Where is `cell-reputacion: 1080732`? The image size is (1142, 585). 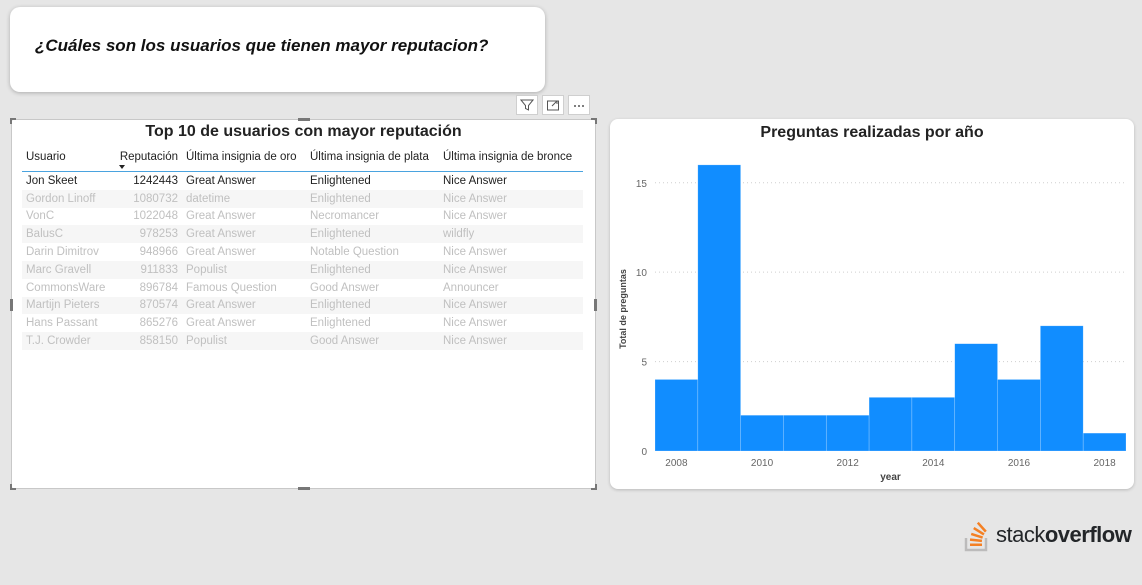 cell-reputacion: 1080732 is located at coordinates (155, 198).